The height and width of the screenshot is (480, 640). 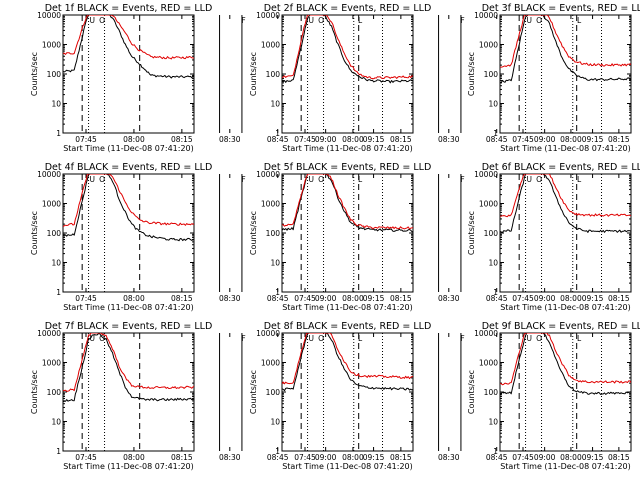 What do you see at coordinates (561, 8) in the screenshot?
I see `panel-title: Det 3f BLACK = Events, RED = LLD` at bounding box center [561, 8].